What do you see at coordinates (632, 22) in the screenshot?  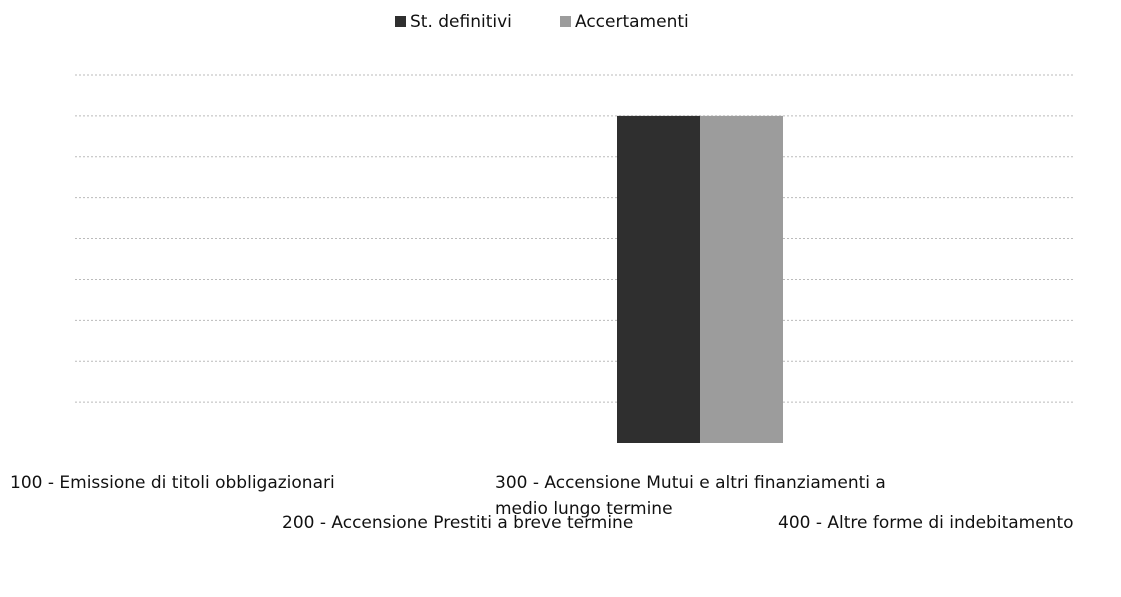 I see `legend-label: Accertamenti` at bounding box center [632, 22].